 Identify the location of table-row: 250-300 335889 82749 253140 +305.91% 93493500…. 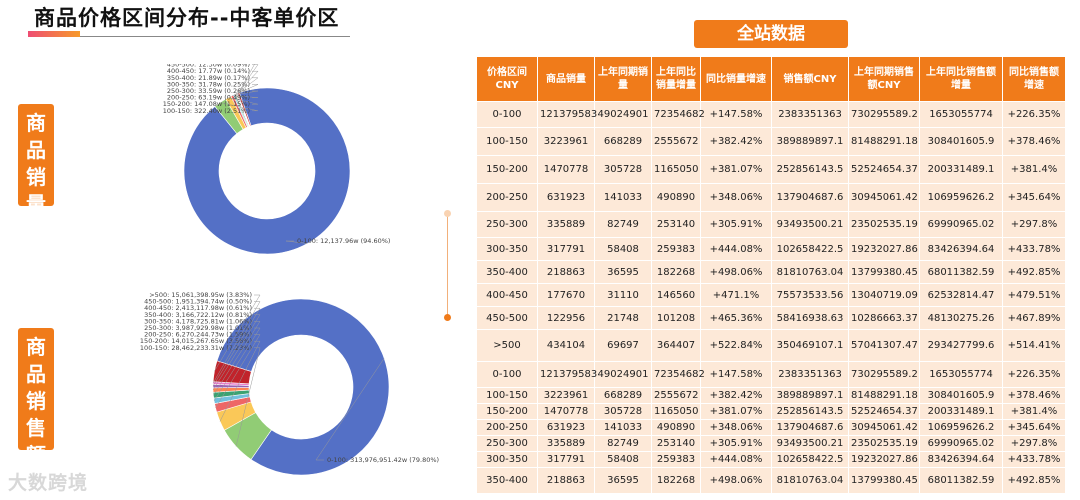
(771, 443).